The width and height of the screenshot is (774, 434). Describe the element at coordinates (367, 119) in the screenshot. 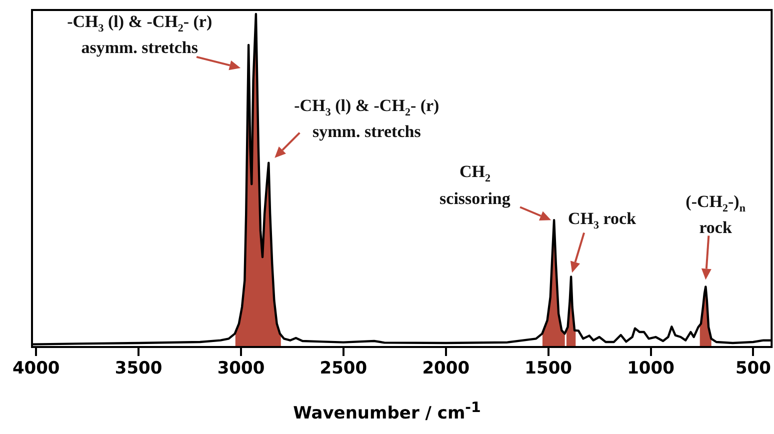

I see `annotation: -CH$_{3}$ (l) & -CH$_{2}$- (r) symm. stretchs` at that location.